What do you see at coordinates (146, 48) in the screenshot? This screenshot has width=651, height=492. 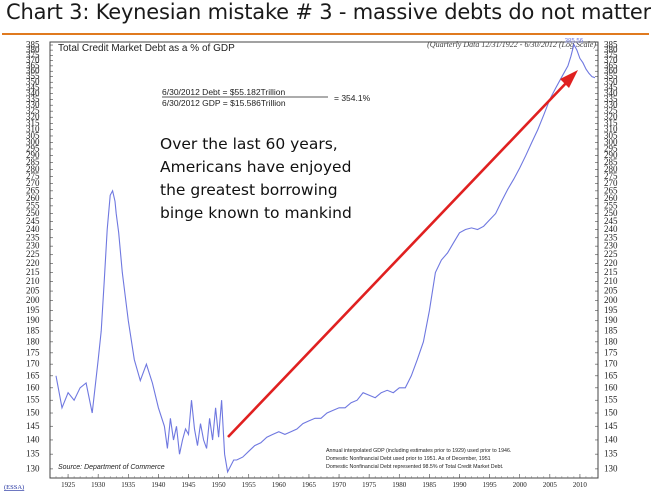 I see `chart-title: Total Credit Market Debt as a % of GDP` at bounding box center [146, 48].